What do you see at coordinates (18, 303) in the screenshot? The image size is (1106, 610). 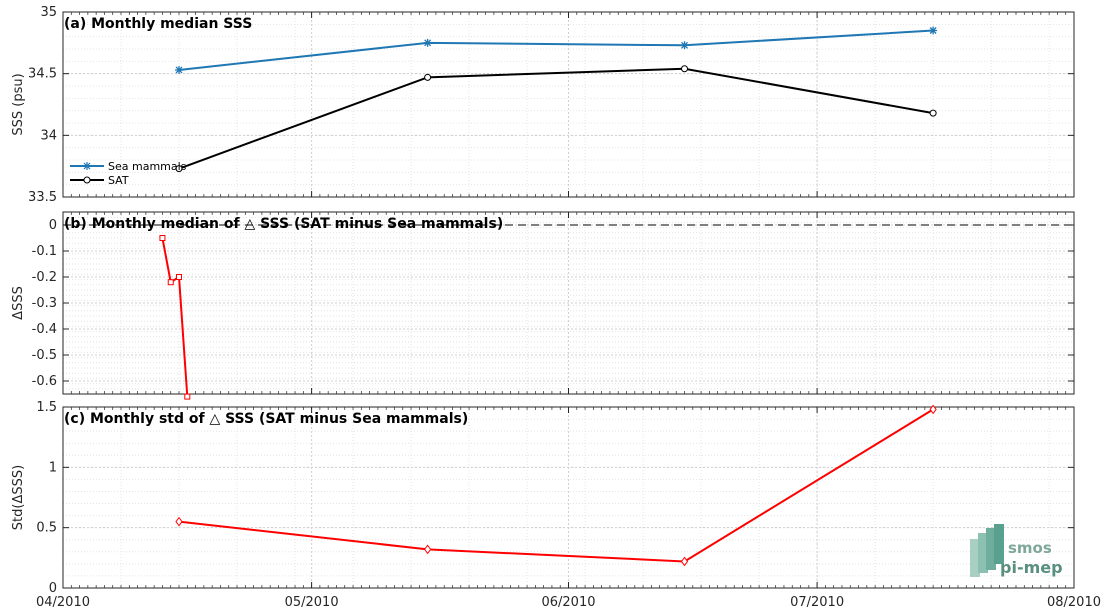 I see `y-axis-label: ΔSSS` at bounding box center [18, 303].